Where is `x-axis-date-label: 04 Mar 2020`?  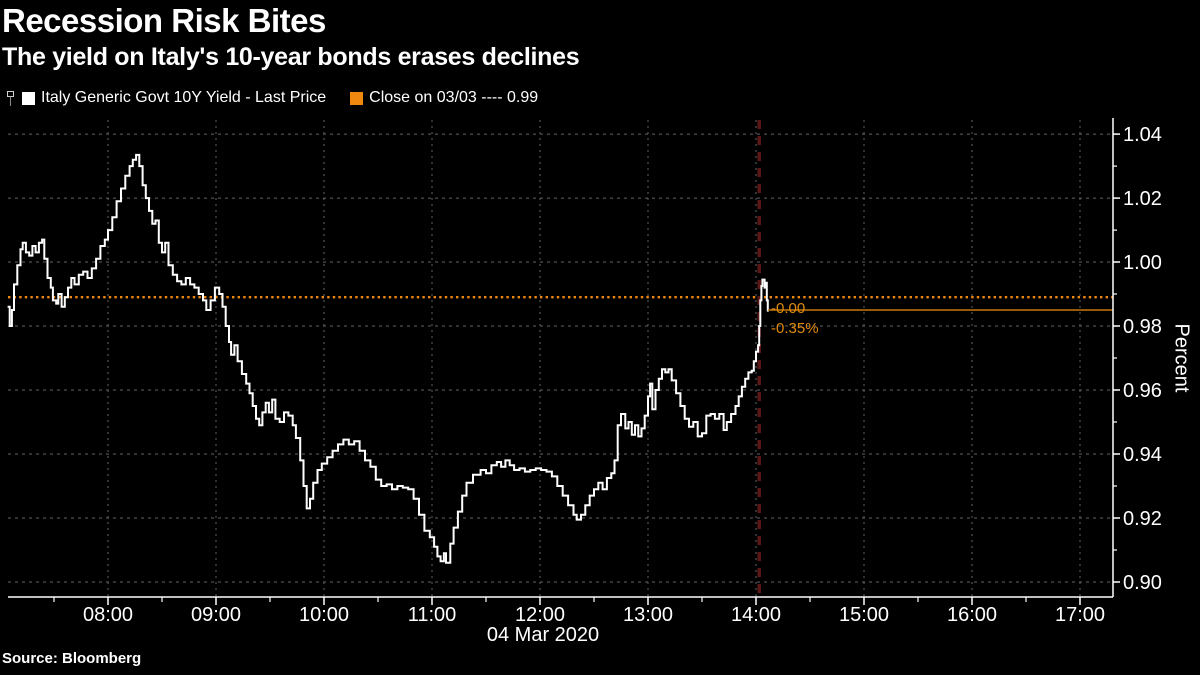
x-axis-date-label: 04 Mar 2020 is located at coordinates (543, 635).